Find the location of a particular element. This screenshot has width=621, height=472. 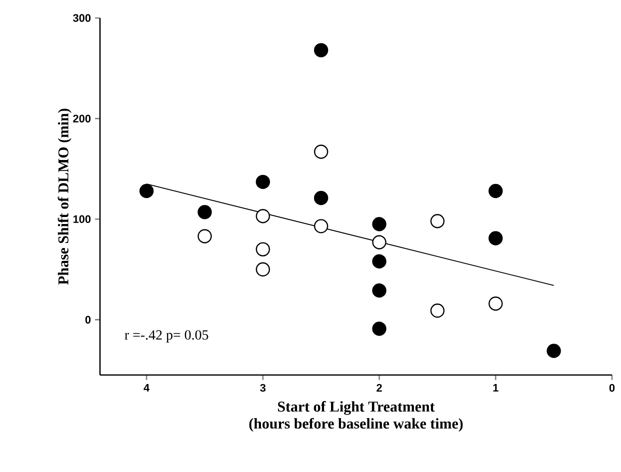

x-tick-label: 4 is located at coordinates (147, 388).